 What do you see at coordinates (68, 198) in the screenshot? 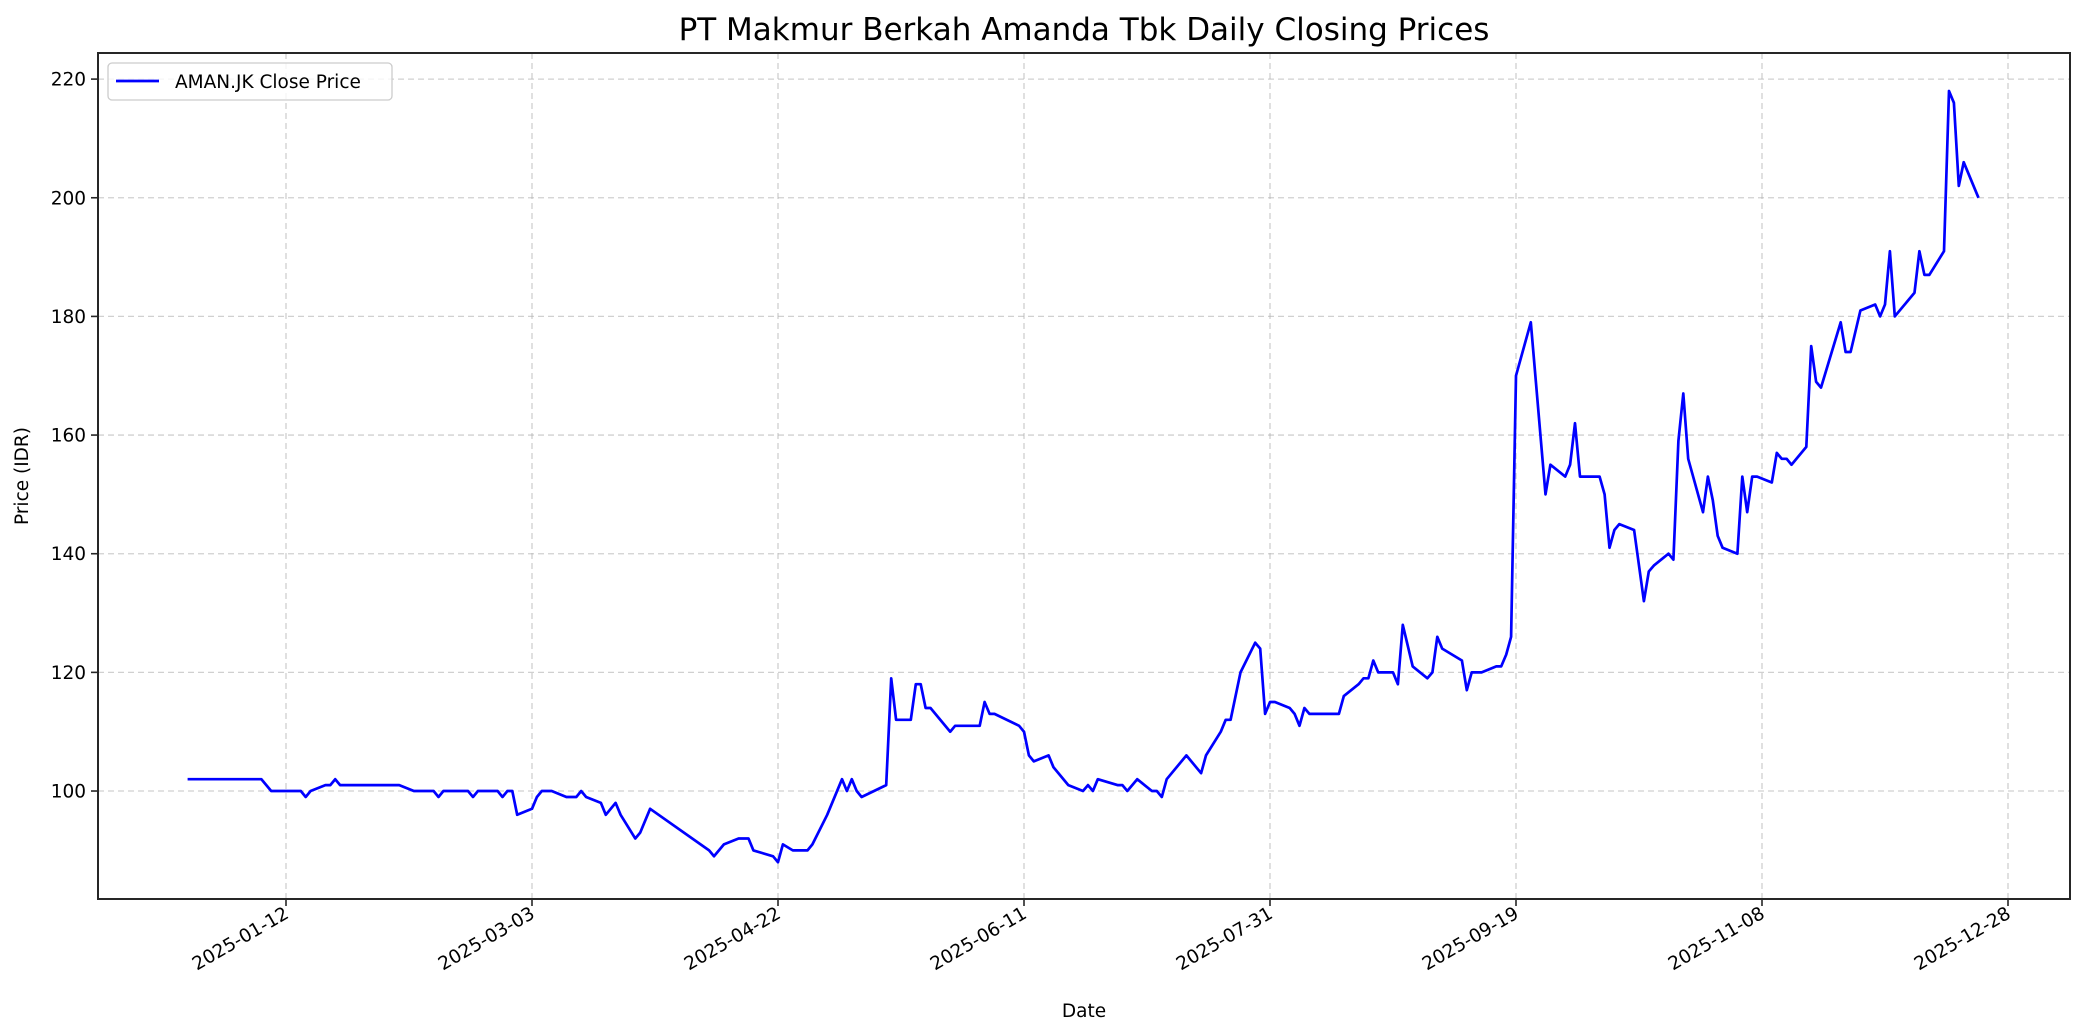
I see `y-tick-label: 200` at bounding box center [68, 198].